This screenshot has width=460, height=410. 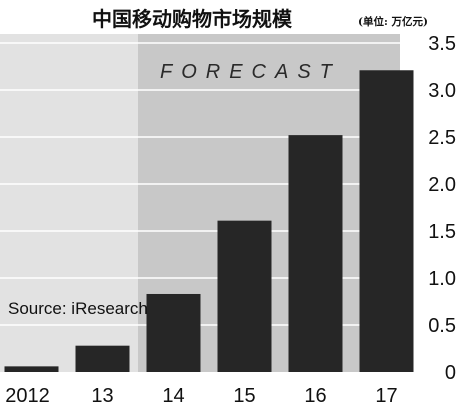 What do you see at coordinates (450, 373) in the screenshot?
I see `y-tick-label: 0` at bounding box center [450, 373].